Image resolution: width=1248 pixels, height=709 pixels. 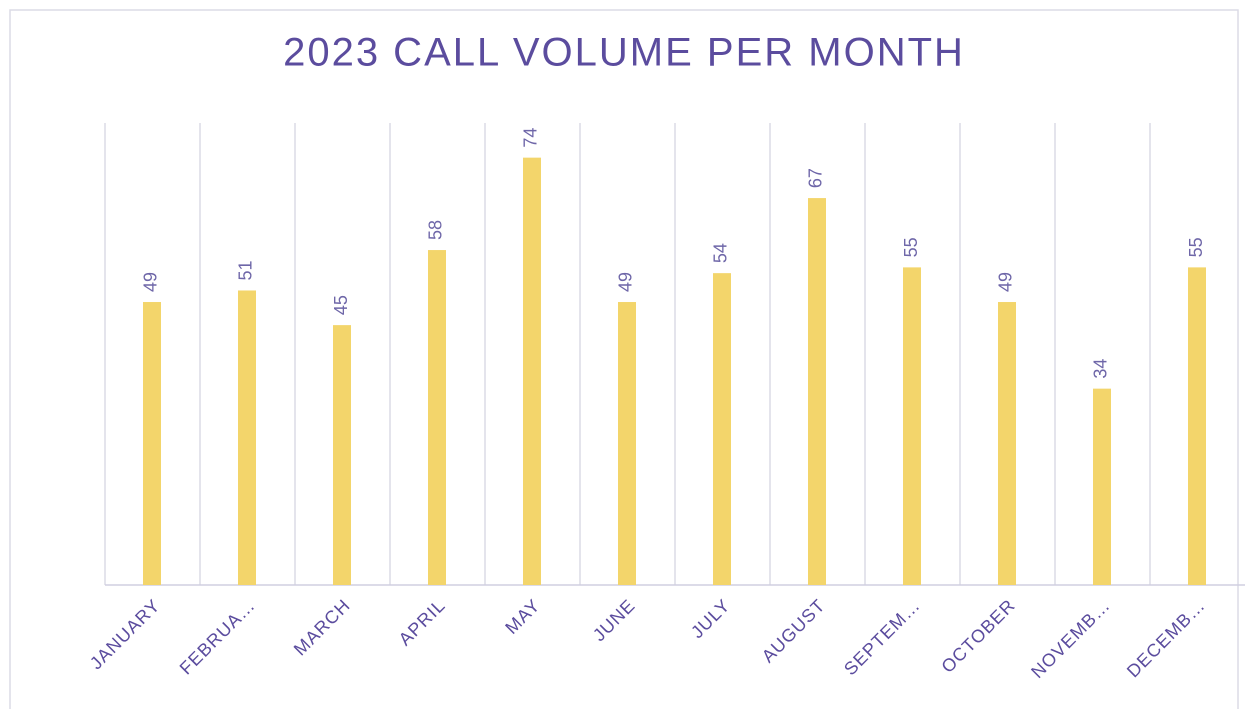 I want to click on value-label: 67, so click(x=816, y=178).